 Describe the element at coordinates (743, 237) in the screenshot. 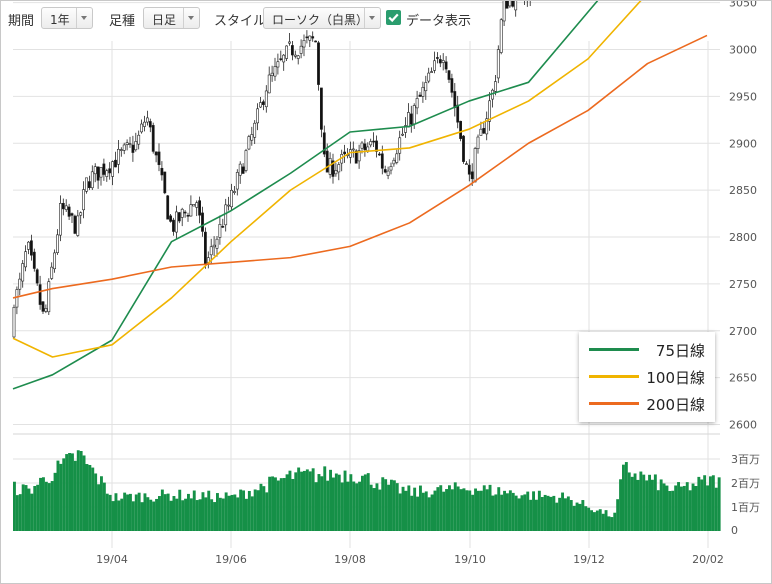

I see `y-tick-label: 2800` at that location.